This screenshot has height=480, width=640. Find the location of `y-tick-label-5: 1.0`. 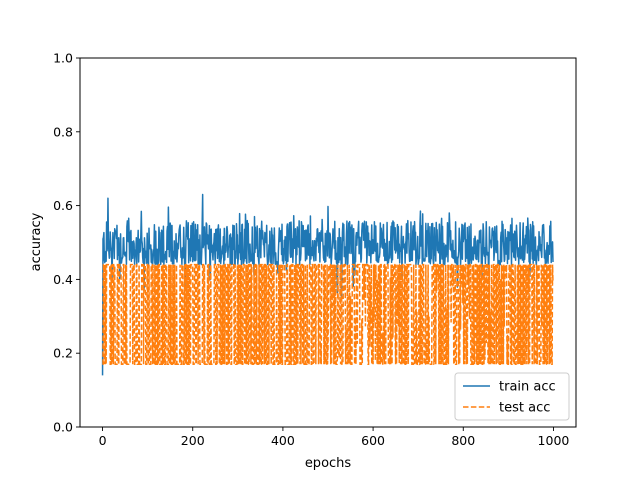

y-tick-label-5: 1.0 is located at coordinates (63, 58).